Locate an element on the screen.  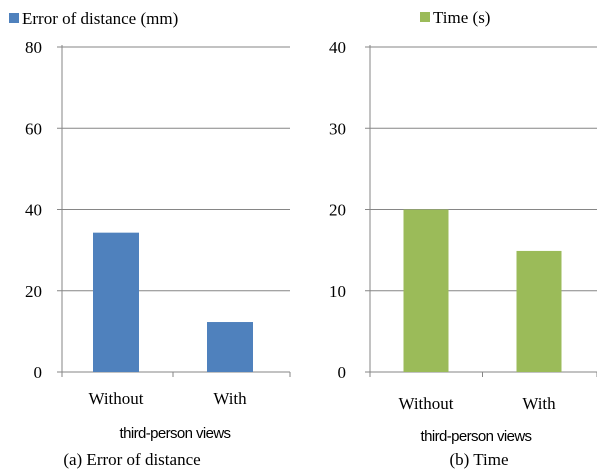
legend-label: Time (s) is located at coordinates (461, 17).